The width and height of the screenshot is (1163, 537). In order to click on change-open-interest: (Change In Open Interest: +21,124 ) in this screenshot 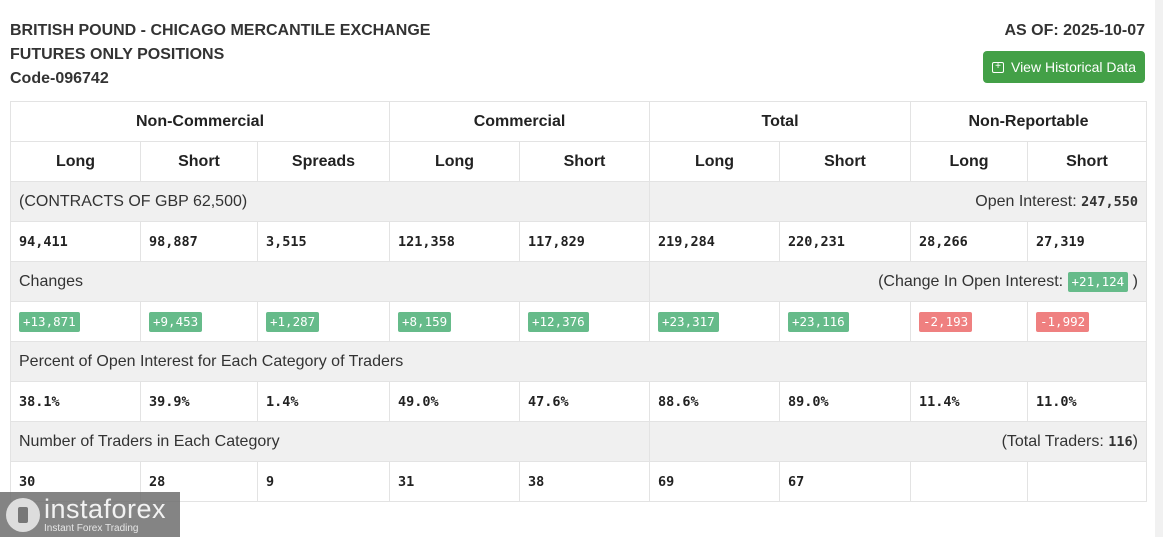, I will do `click(898, 281)`.